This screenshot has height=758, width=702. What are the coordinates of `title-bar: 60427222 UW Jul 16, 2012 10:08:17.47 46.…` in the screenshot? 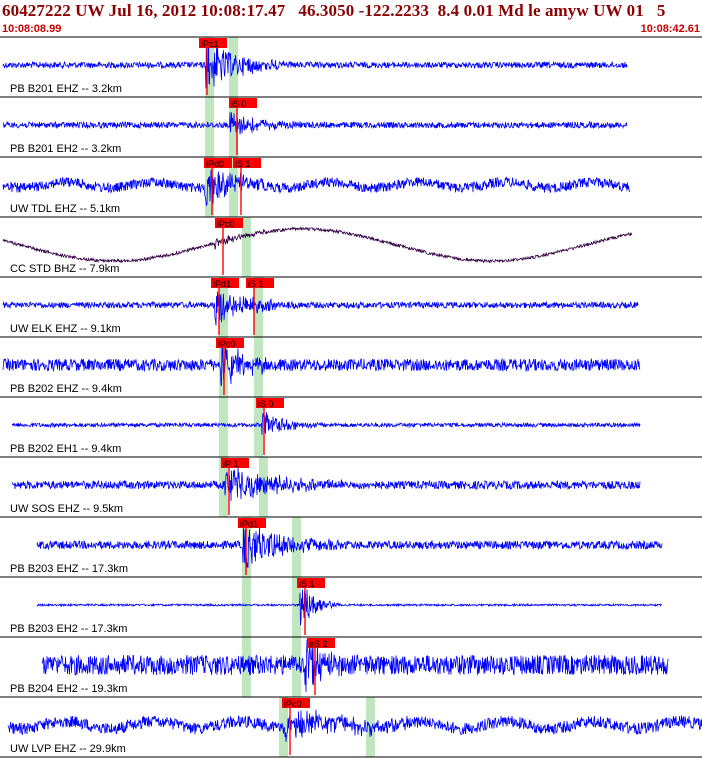 It's located at (351, 18).